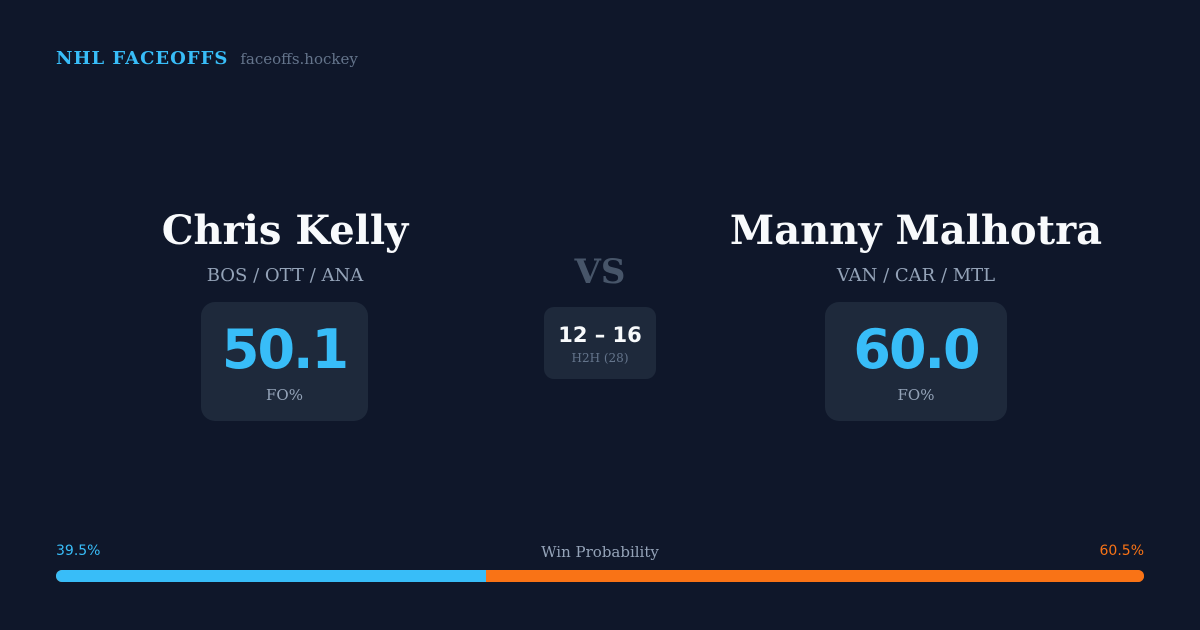  I want to click on win-probability-fill-right, so click(814, 576).